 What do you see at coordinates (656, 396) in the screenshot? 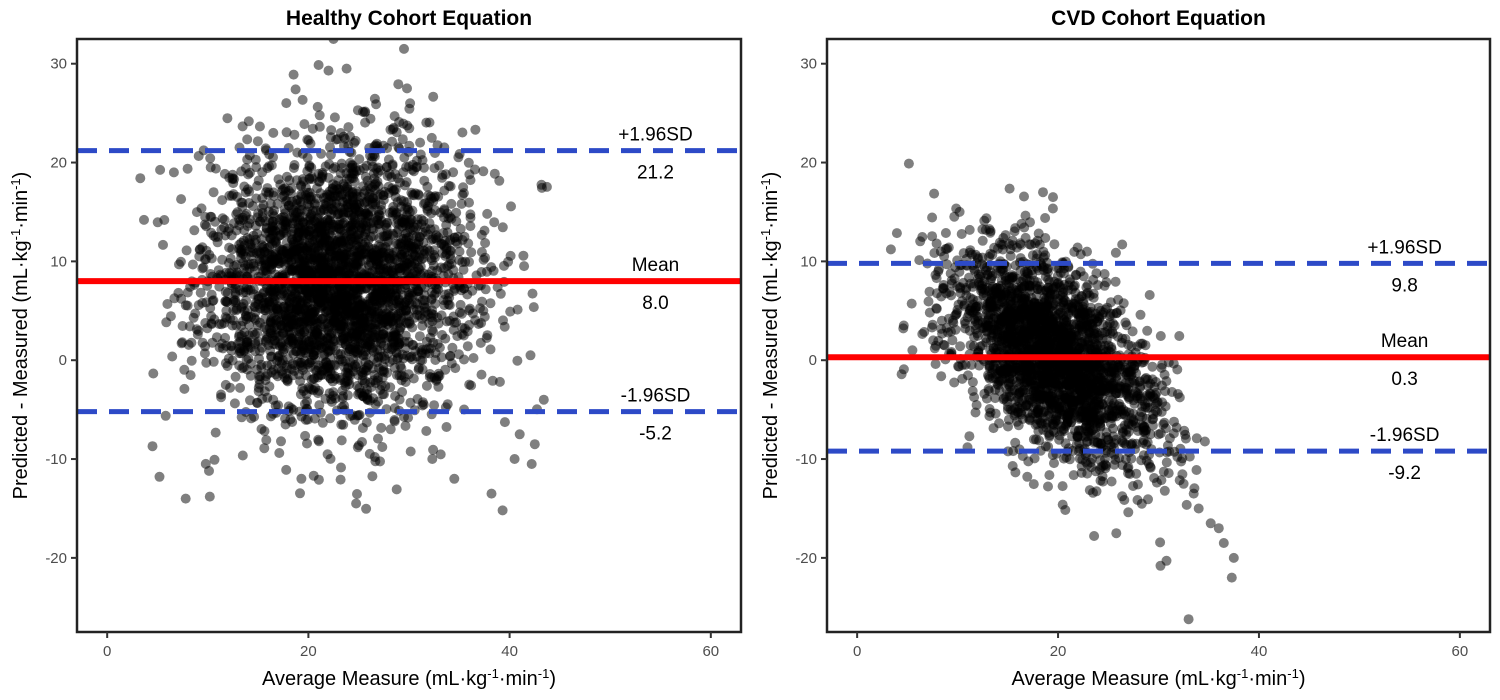
I see `line-label: -1.96SD` at bounding box center [656, 396].